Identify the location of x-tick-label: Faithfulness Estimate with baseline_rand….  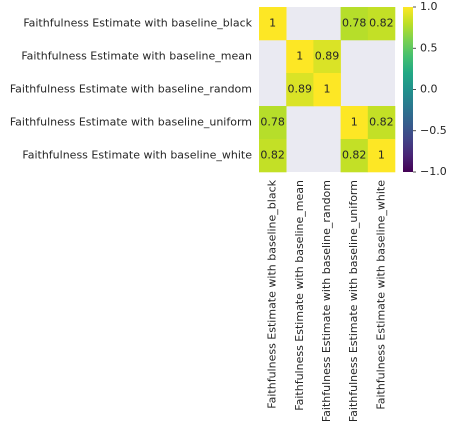
(326, 301).